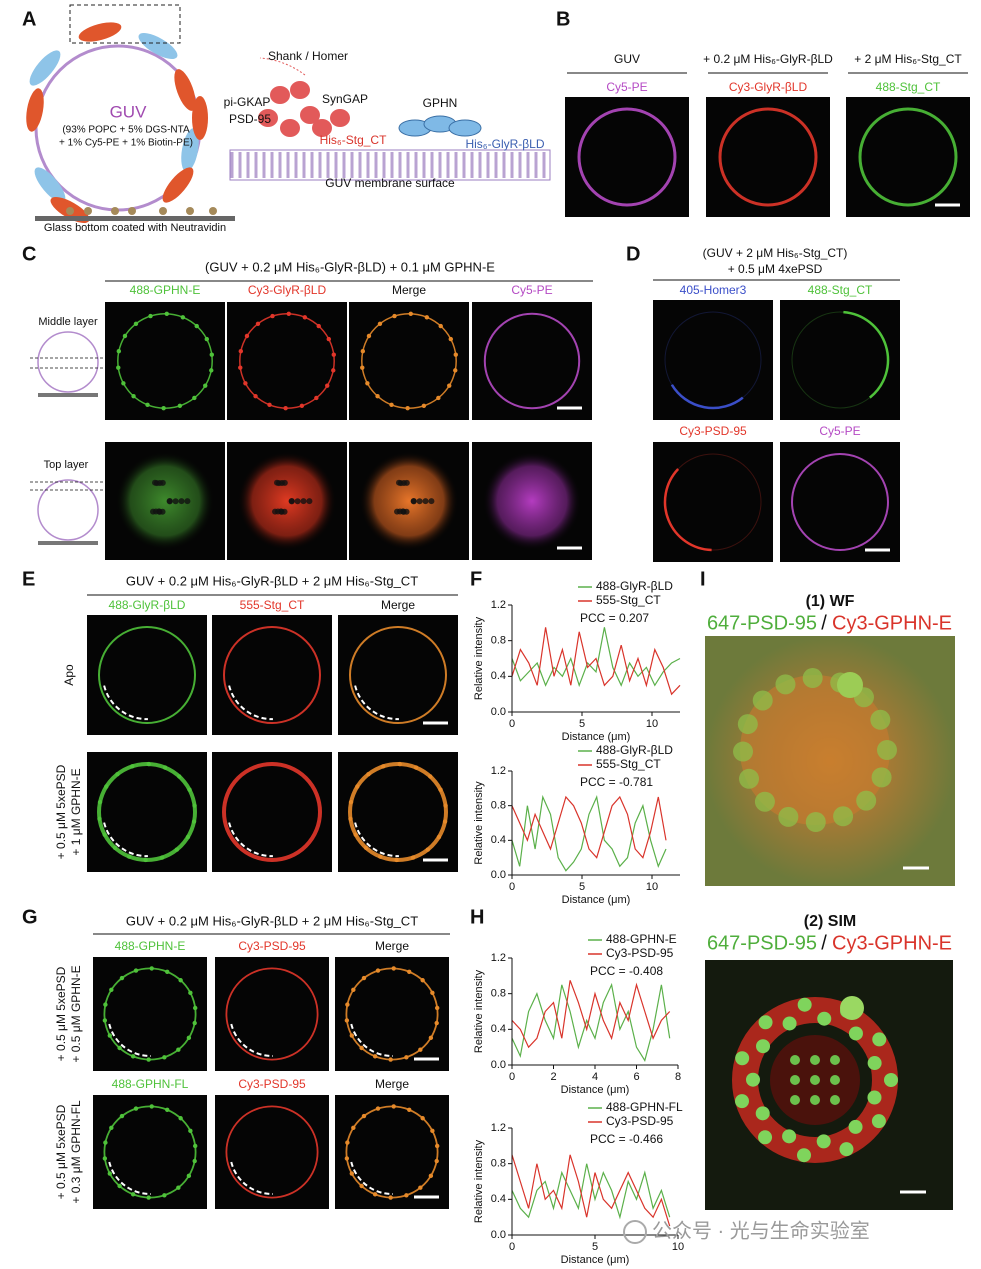 The image size is (981, 1269). What do you see at coordinates (287, 501) in the screenshot?
I see `membrane-patch` at bounding box center [287, 501].